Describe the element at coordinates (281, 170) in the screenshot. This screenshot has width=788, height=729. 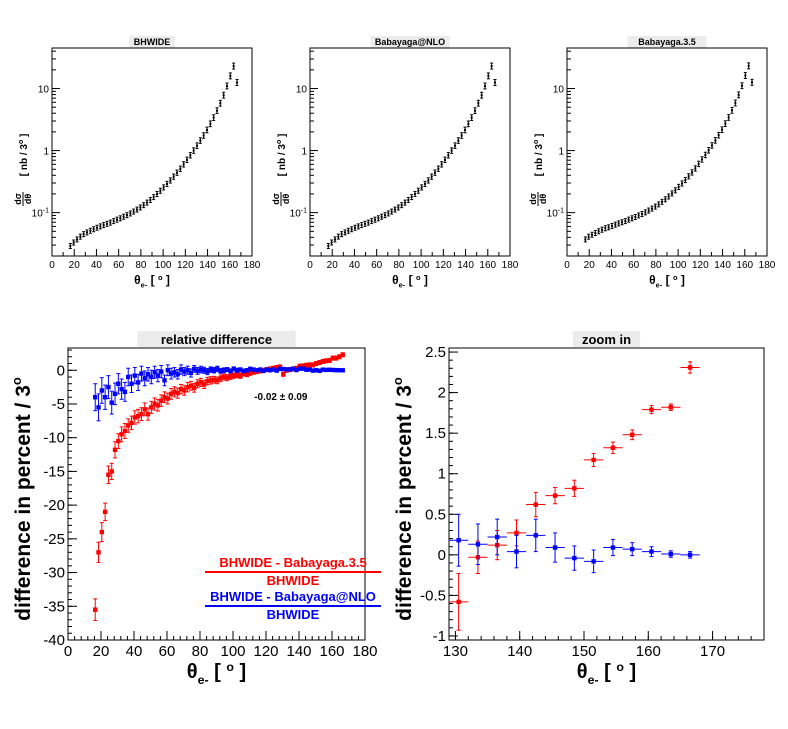
I see `y-axis-label: dσ dθ [ nb / 3o ]` at that location.